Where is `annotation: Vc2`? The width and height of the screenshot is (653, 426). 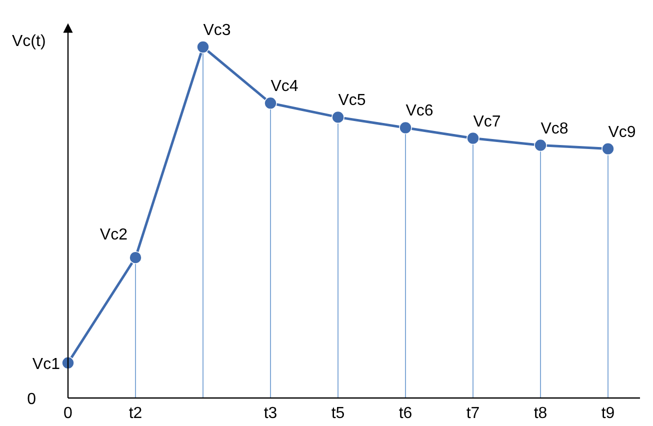
annotation: Vc2 is located at coordinates (114, 235).